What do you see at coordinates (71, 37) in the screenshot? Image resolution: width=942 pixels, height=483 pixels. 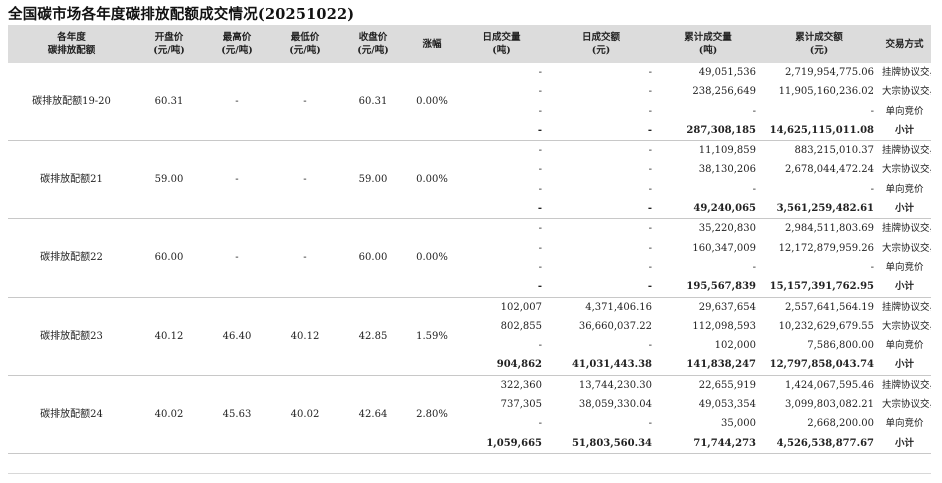 I see `header-line: 各年度` at bounding box center [71, 37].